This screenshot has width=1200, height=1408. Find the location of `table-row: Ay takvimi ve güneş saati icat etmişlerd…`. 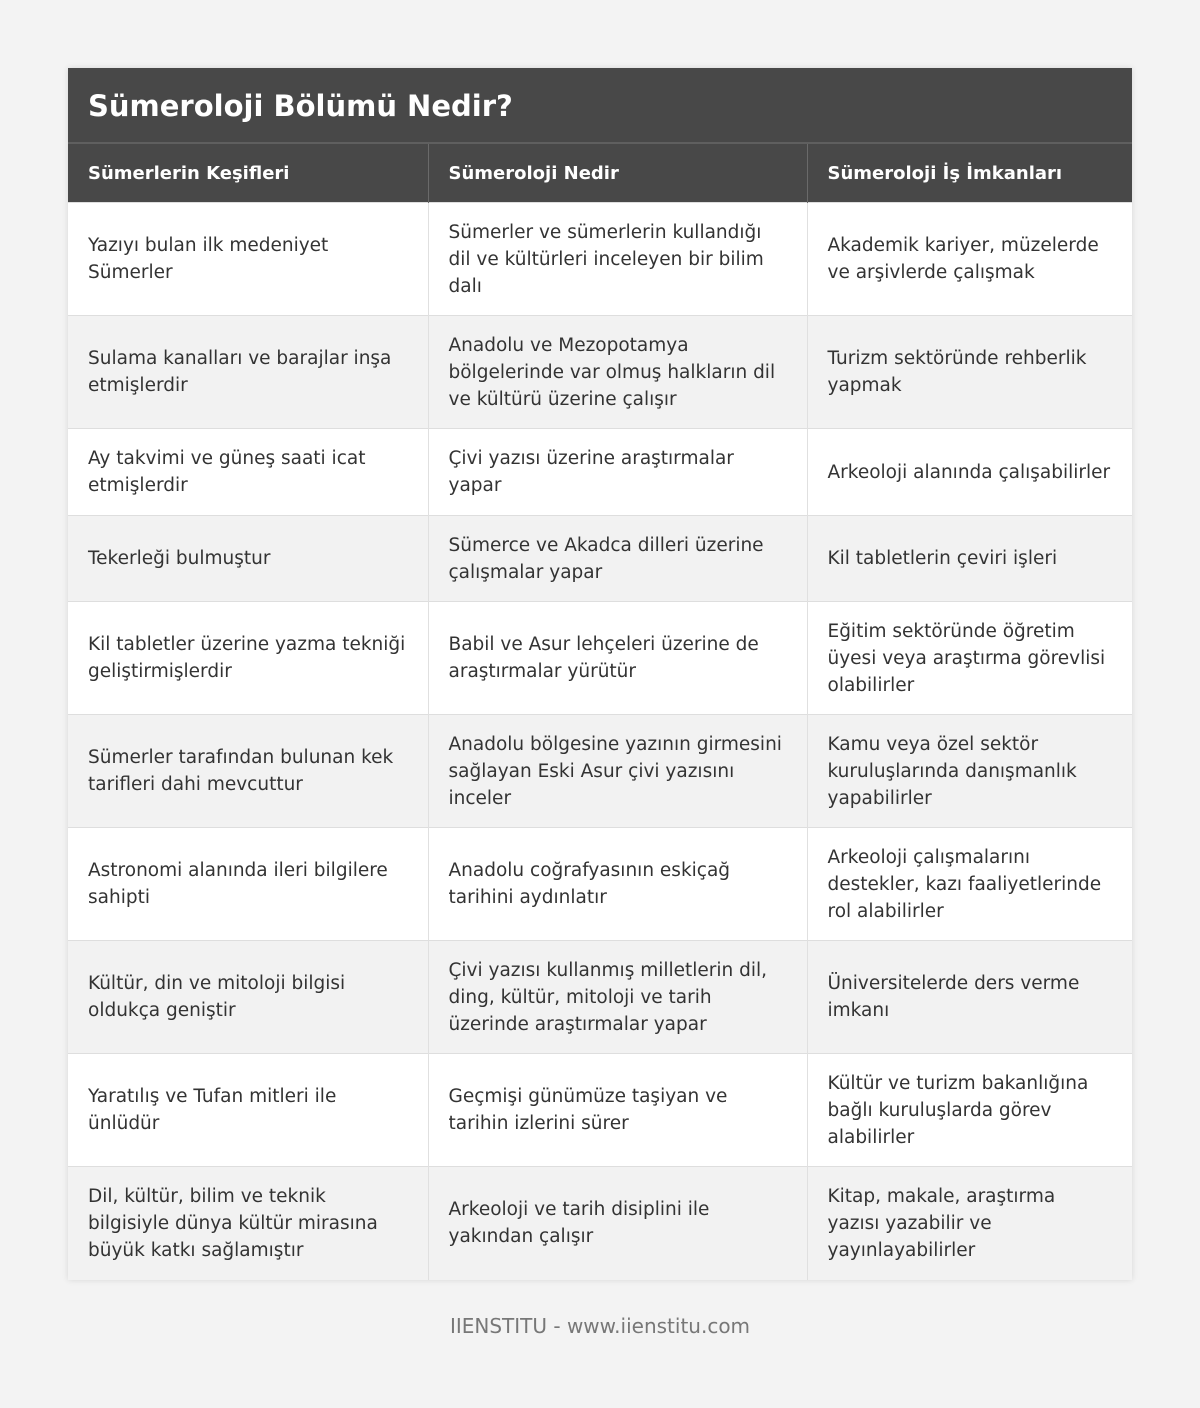

table-row: Ay takvimi ve güneş saati icat etmişlerd… is located at coordinates (600, 472).